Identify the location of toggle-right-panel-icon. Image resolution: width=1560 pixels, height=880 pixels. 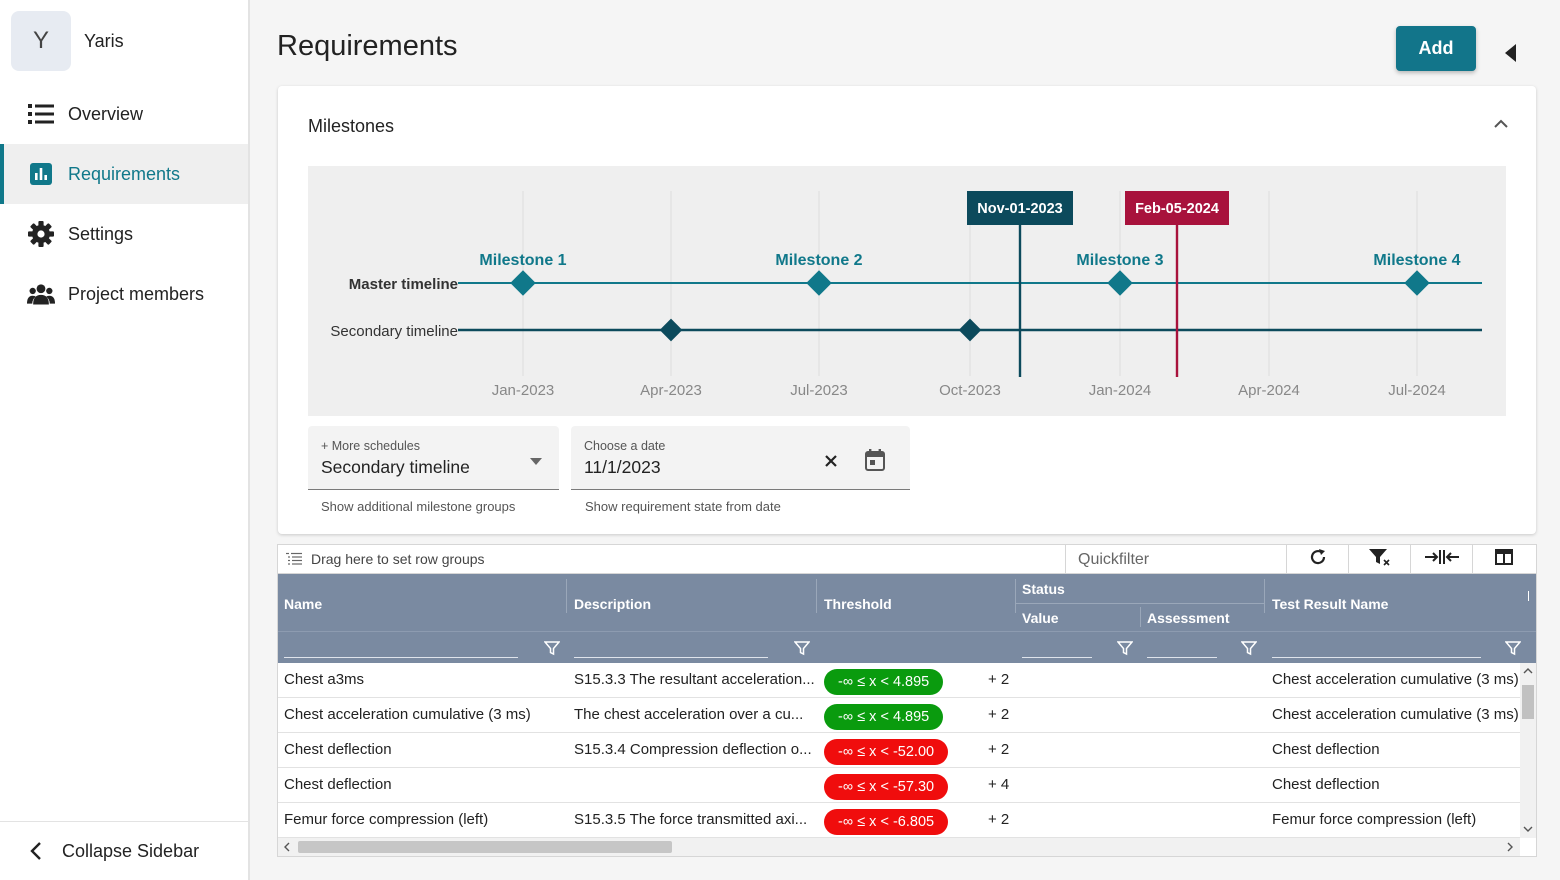
(1511, 53).